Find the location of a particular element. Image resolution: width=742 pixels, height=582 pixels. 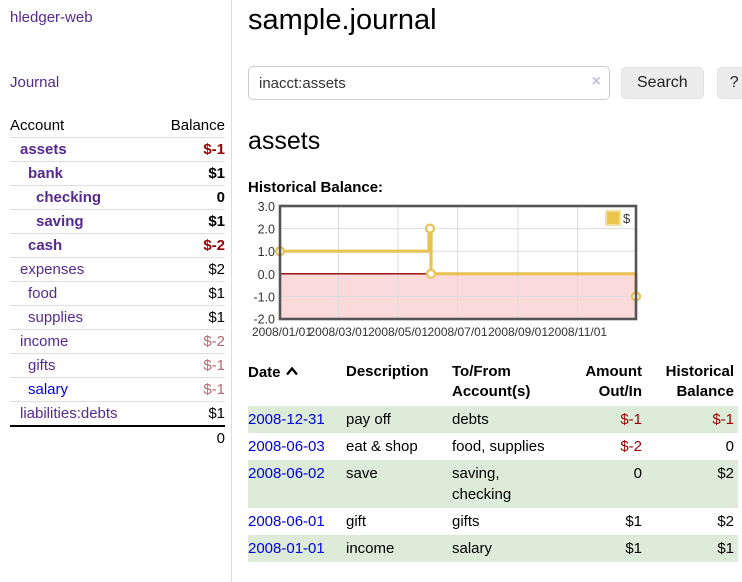

svg-text: 2008/07/01 is located at coordinates (457, 332).